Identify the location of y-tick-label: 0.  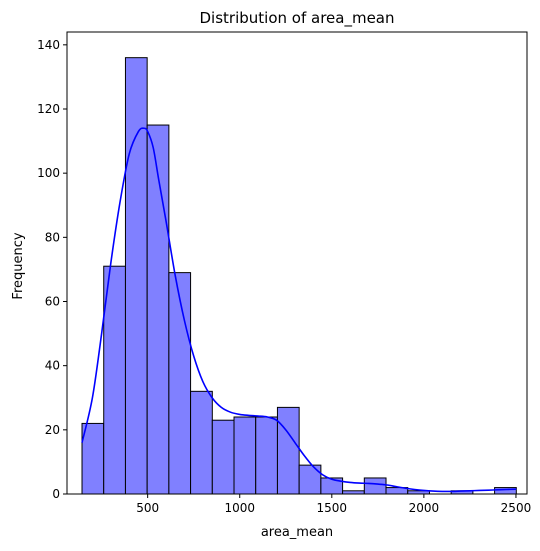
(56, 494).